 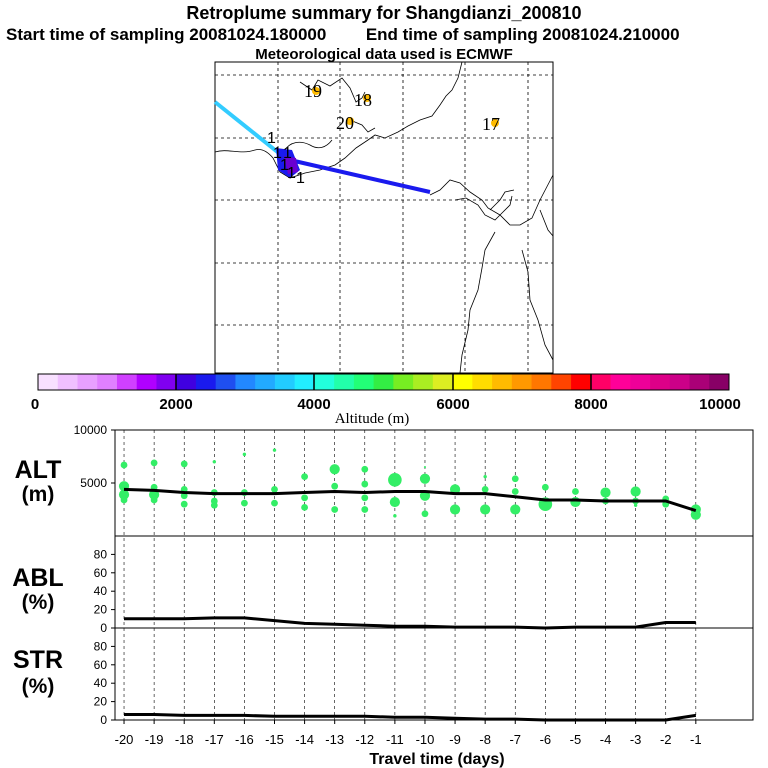 I want to click on colorbar: 0 2000 4000 6000 8000 10000 Altitude (m), so click(x=386, y=400).